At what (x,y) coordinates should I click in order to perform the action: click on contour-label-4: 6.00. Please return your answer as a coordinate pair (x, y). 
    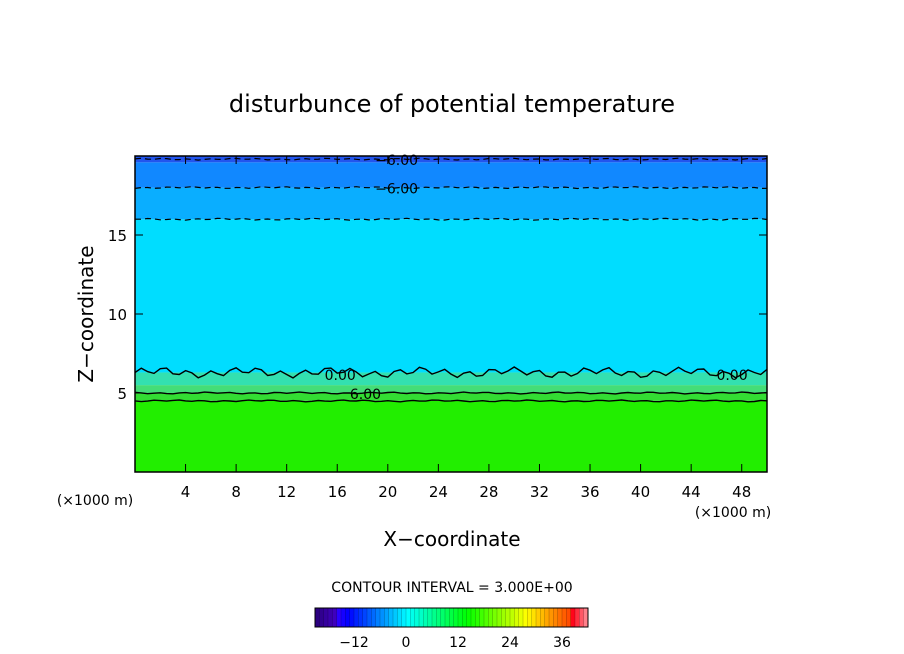
    Looking at the image, I should click on (365, 395).